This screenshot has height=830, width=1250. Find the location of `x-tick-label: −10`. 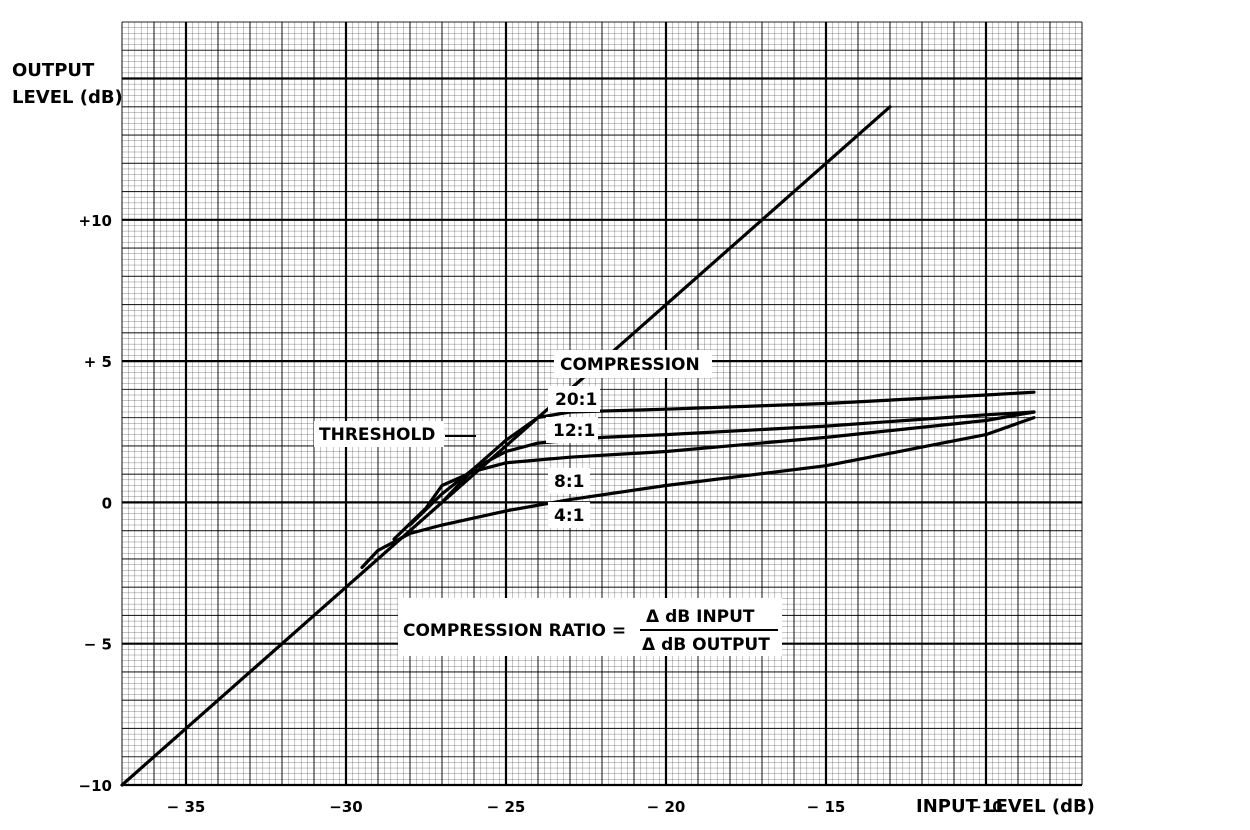

x-tick-label: −10 is located at coordinates (985, 807).